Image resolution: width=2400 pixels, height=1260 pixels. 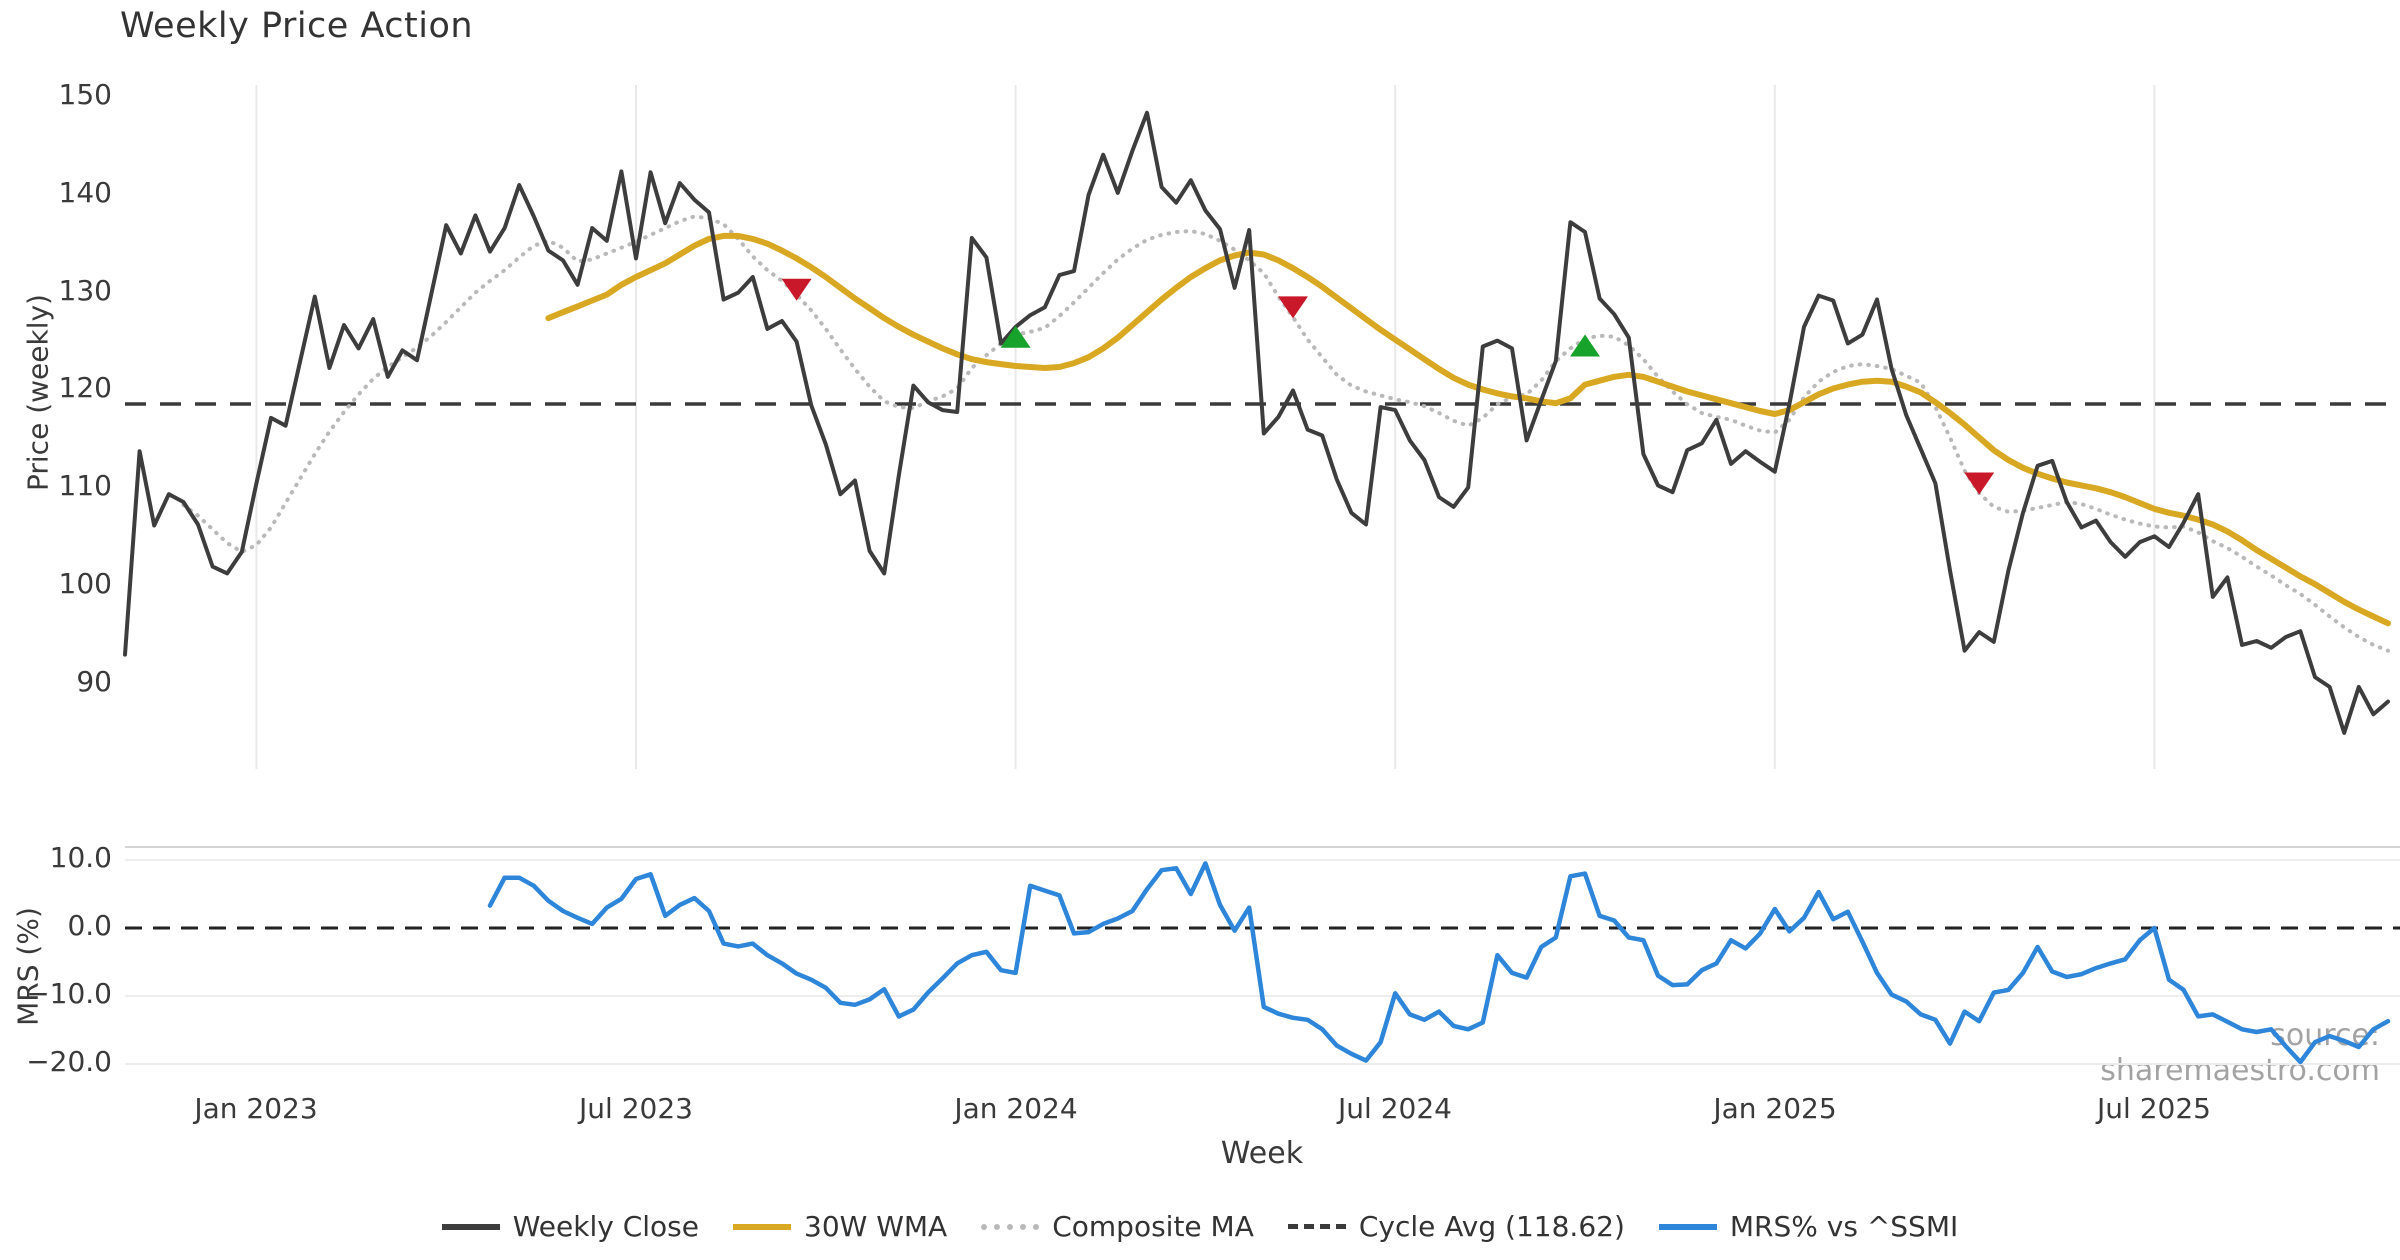 What do you see at coordinates (85, 387) in the screenshot?
I see `price-ytick-label: 120` at bounding box center [85, 387].